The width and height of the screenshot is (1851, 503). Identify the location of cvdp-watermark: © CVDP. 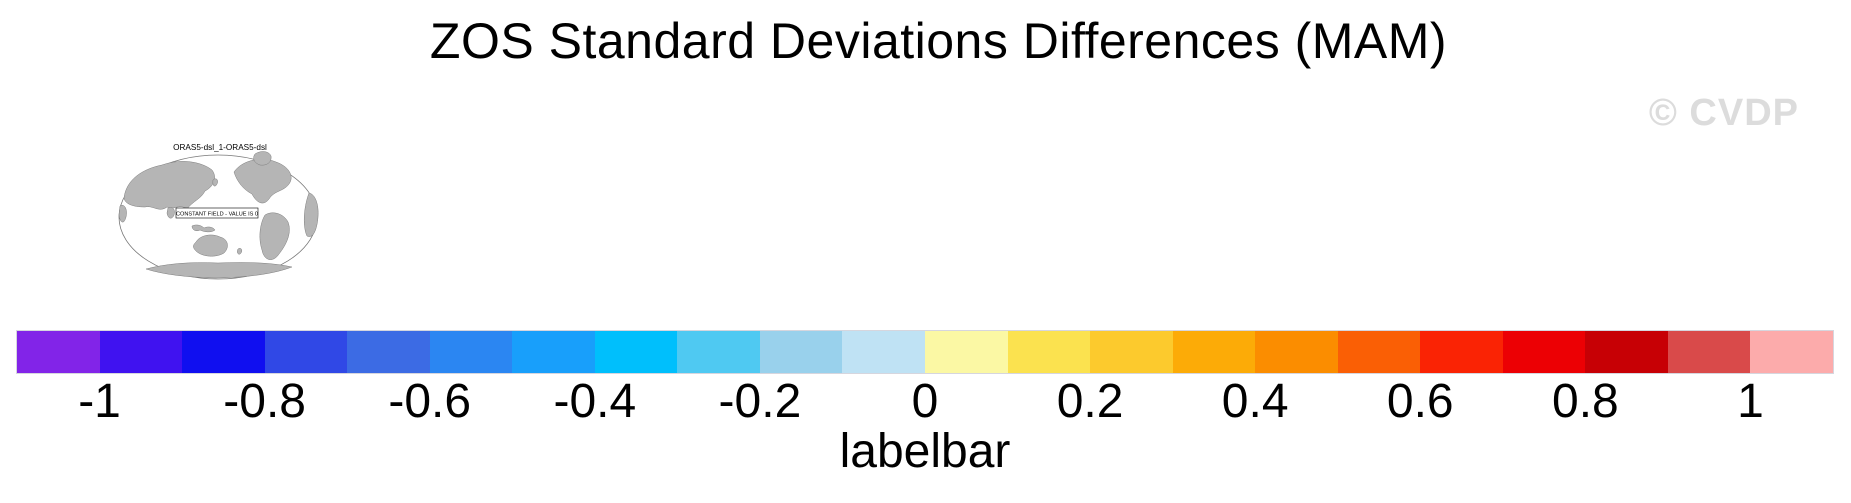
(1723, 113).